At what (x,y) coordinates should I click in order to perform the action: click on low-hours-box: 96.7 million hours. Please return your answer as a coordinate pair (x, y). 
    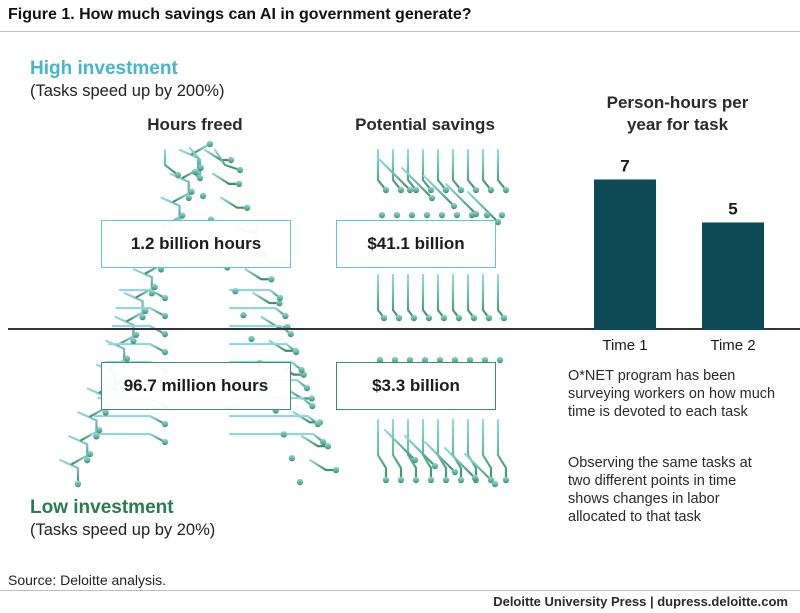
    Looking at the image, I should click on (196, 386).